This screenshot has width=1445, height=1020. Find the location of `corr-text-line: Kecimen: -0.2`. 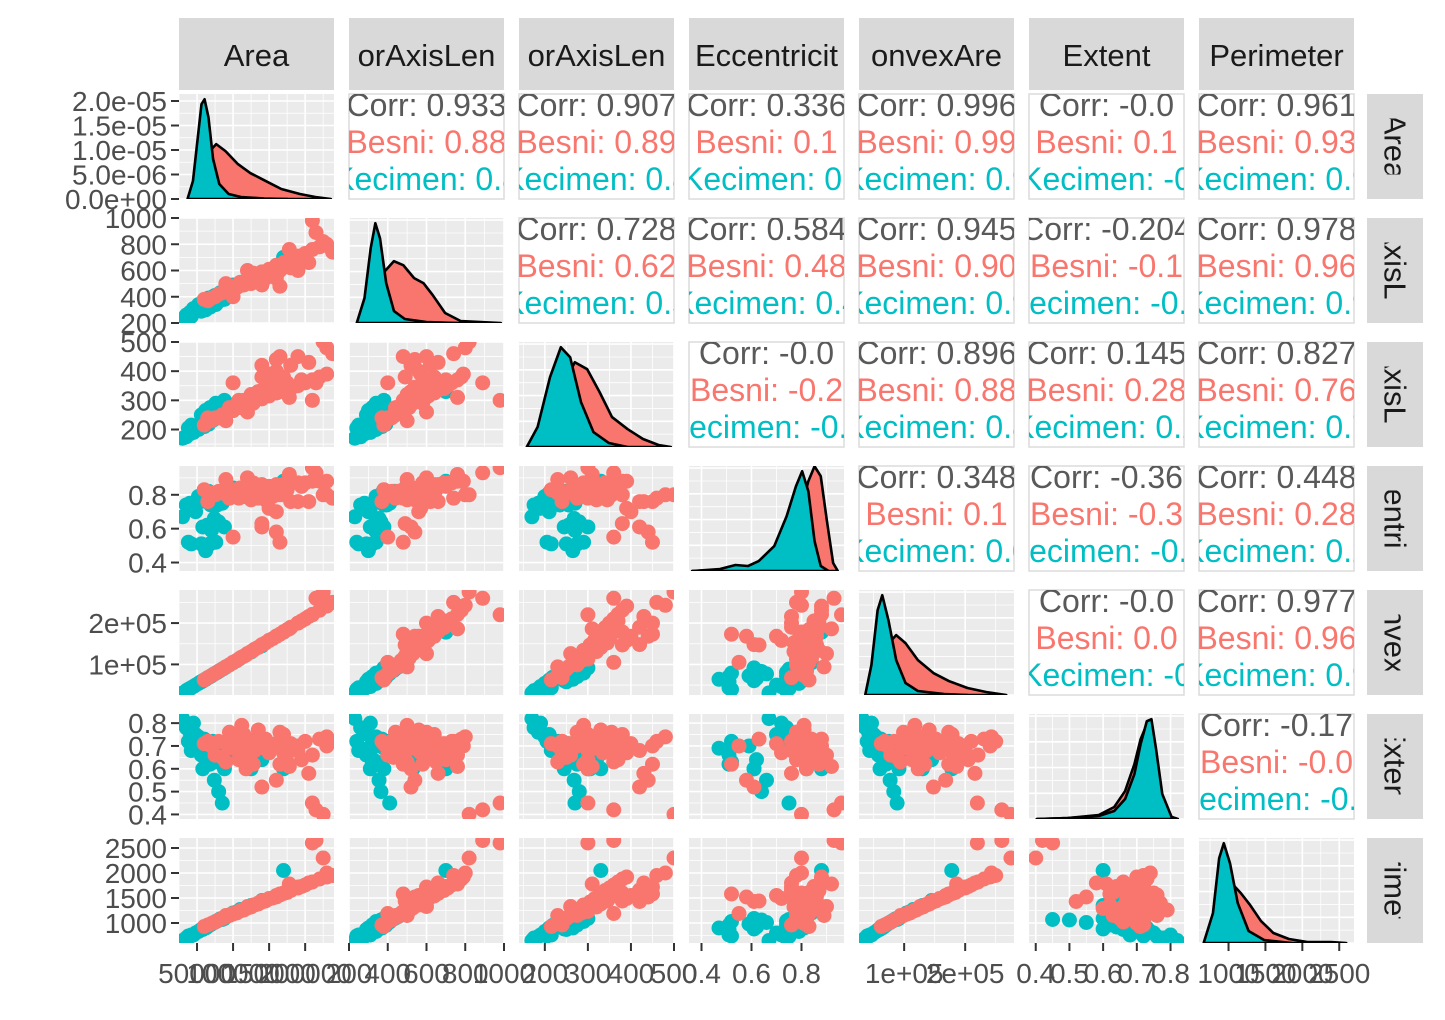

corr-text-line: Kecimen: -0.2 is located at coordinates (1106, 303).